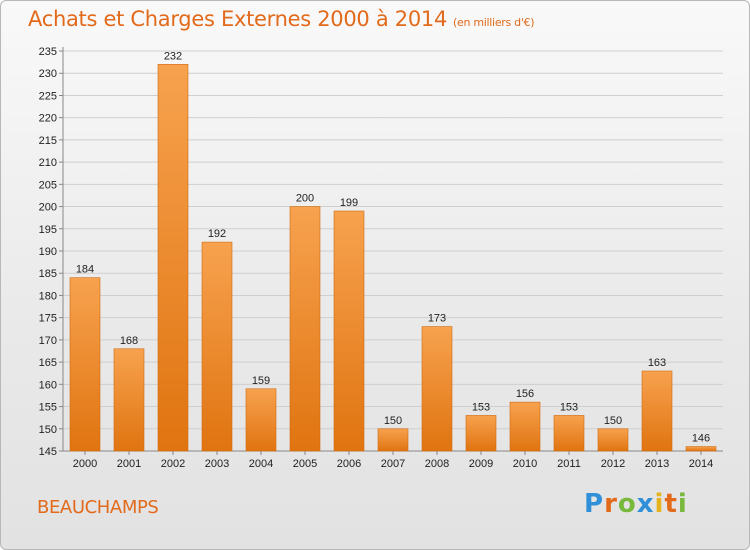 The height and width of the screenshot is (550, 750). I want to click on bar-2013, so click(657, 411).